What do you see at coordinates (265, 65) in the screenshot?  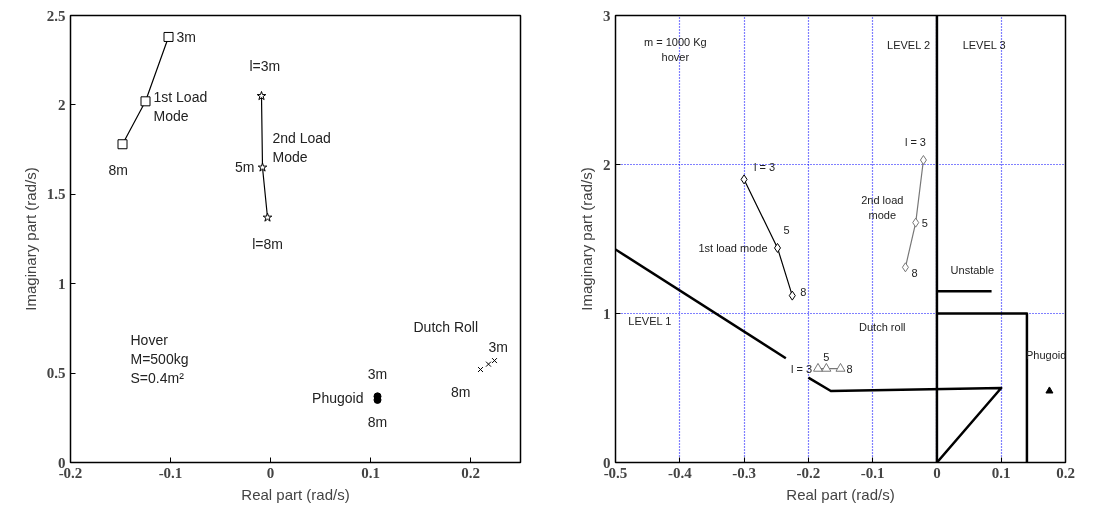 I see `annotation: l=3m` at bounding box center [265, 65].